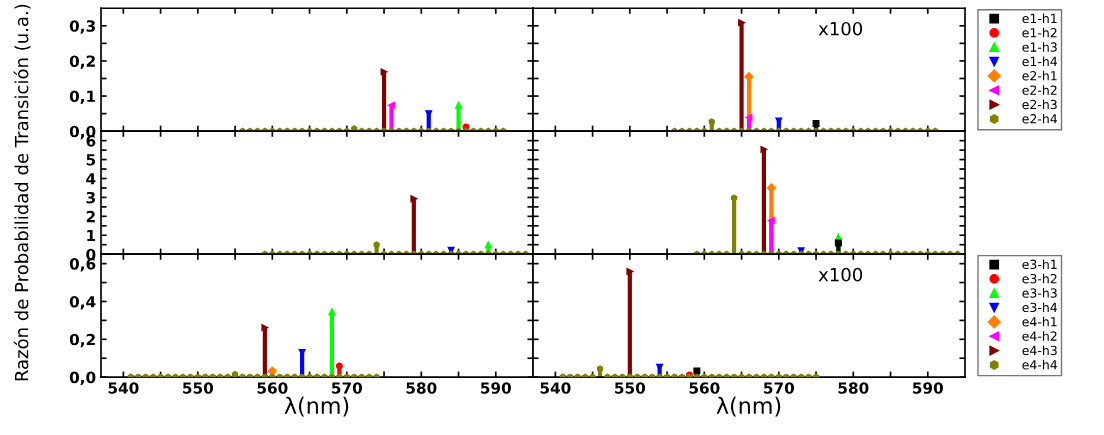  I want to click on y-tick-label: 0,0, so click(82, 378).